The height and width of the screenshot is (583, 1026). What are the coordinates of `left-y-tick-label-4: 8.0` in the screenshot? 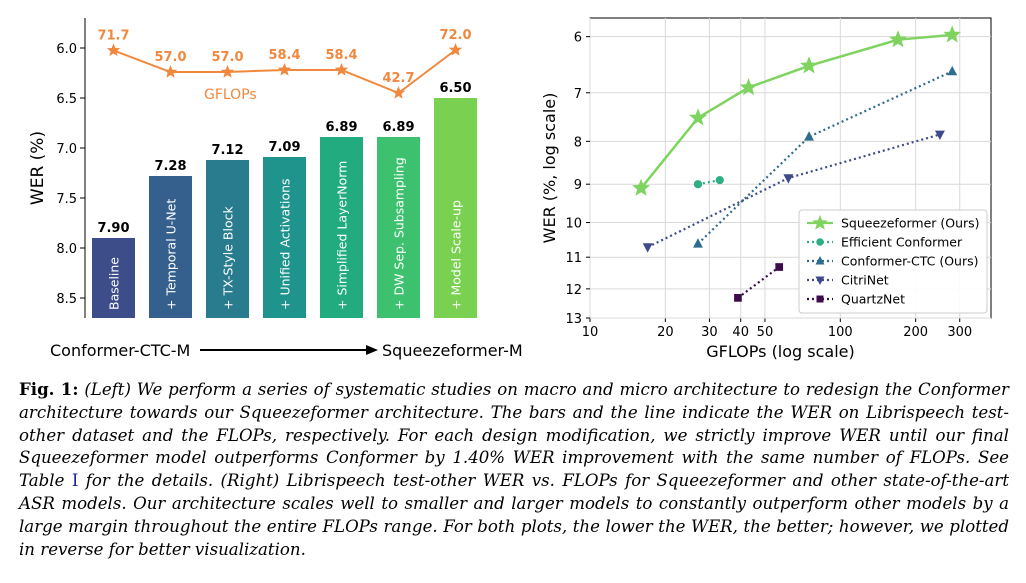 It's located at (66, 249).